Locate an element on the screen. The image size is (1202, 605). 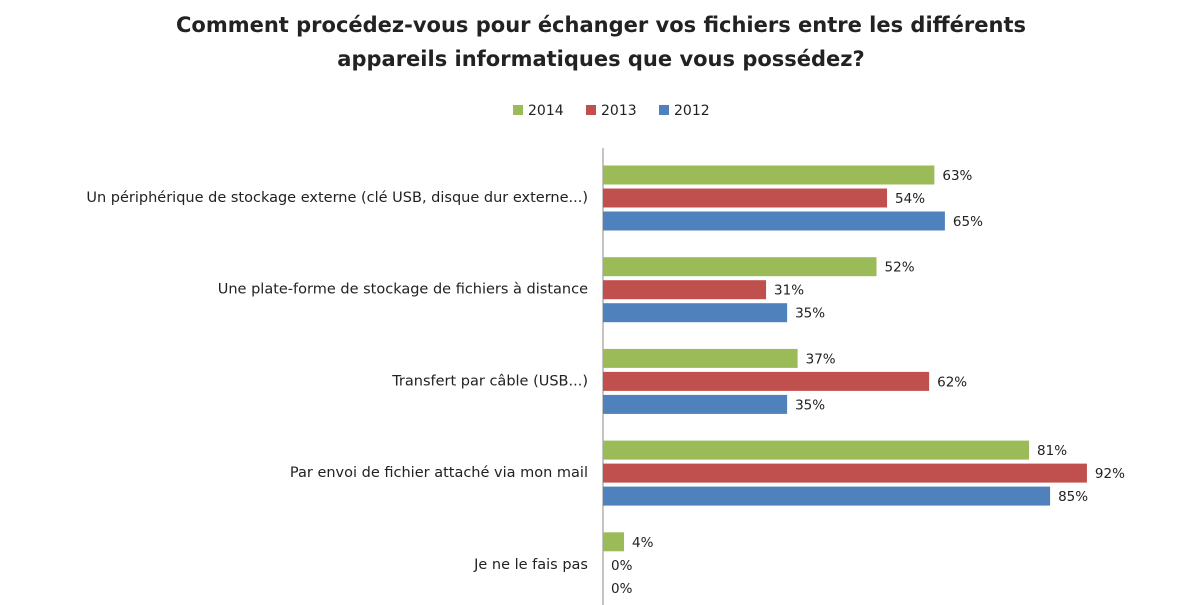
data-label: 52% is located at coordinates (900, 268).